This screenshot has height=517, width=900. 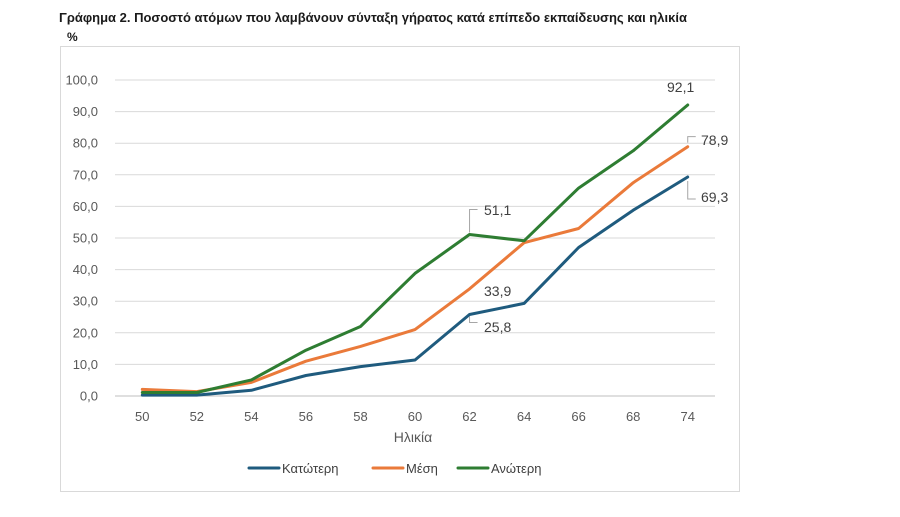 I want to click on y-tick-label: 100,0, so click(x=81, y=80).